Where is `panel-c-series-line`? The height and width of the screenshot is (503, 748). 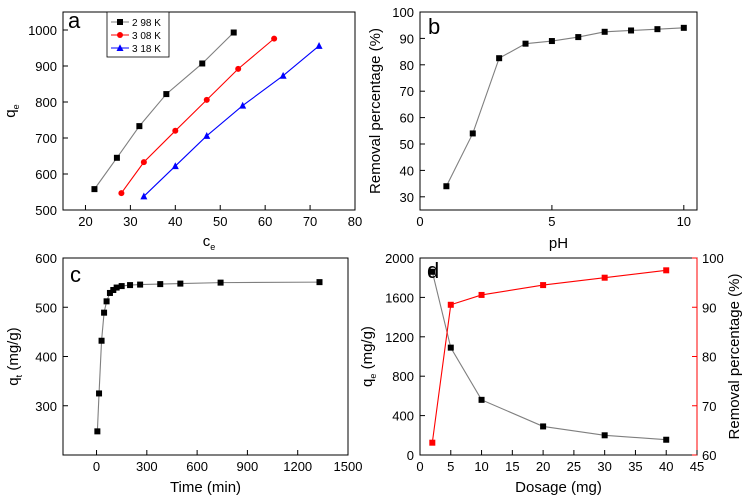 panel-c-series-line is located at coordinates (208, 356).